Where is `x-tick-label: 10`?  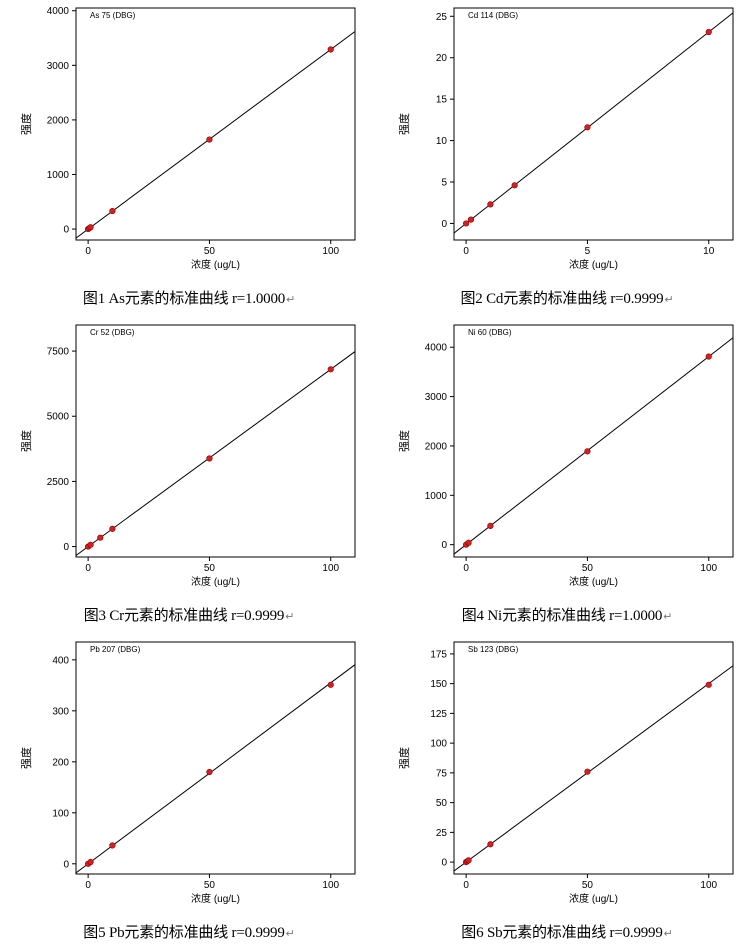
x-tick-label: 10 is located at coordinates (709, 251).